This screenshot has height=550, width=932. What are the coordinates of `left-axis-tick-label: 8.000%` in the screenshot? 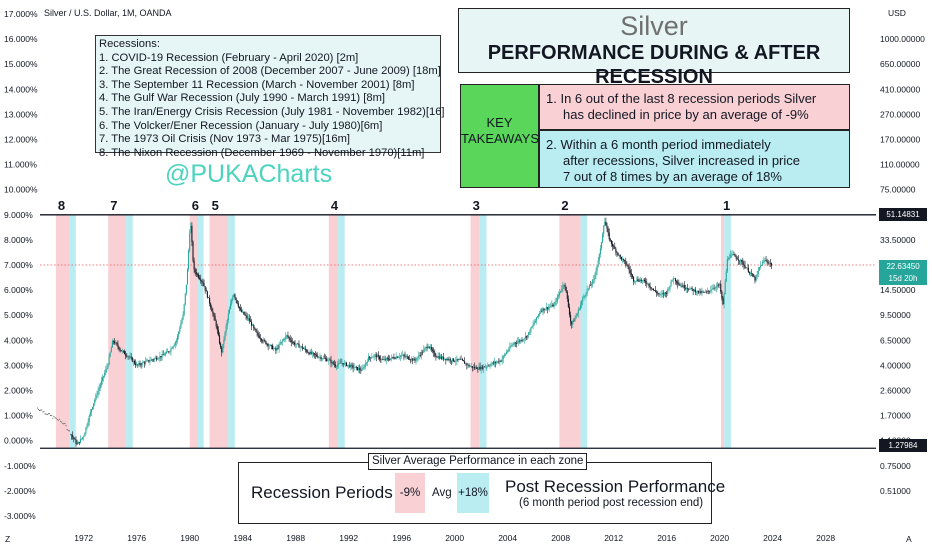 It's located at (18, 240).